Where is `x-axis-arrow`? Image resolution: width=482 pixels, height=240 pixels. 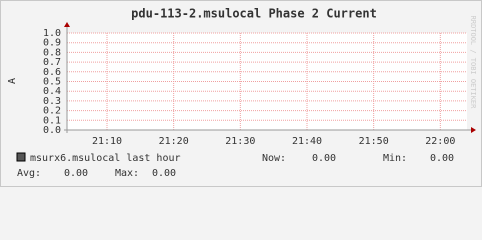
x-axis-arrow is located at coordinates (473, 130).